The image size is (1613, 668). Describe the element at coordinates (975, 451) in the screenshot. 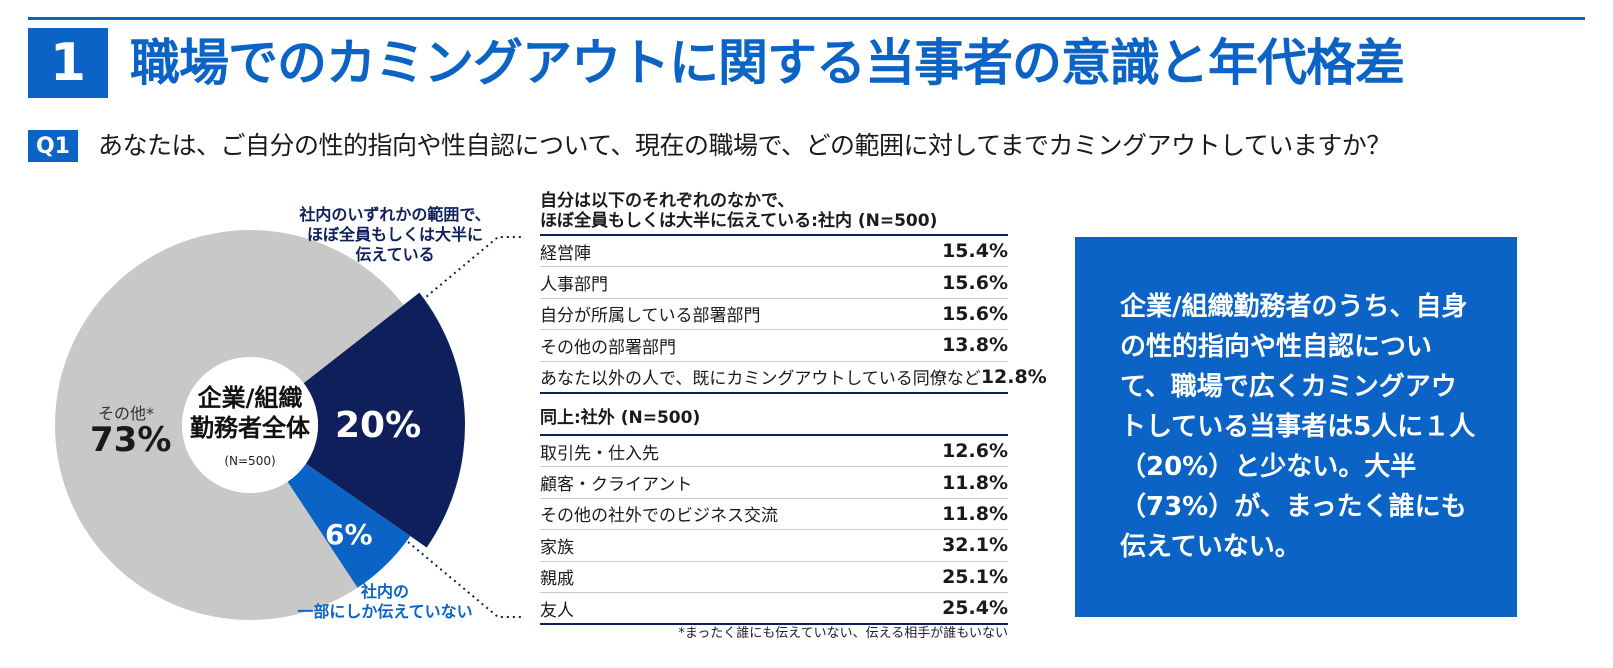

I see `row-value: 12.6%` at that location.